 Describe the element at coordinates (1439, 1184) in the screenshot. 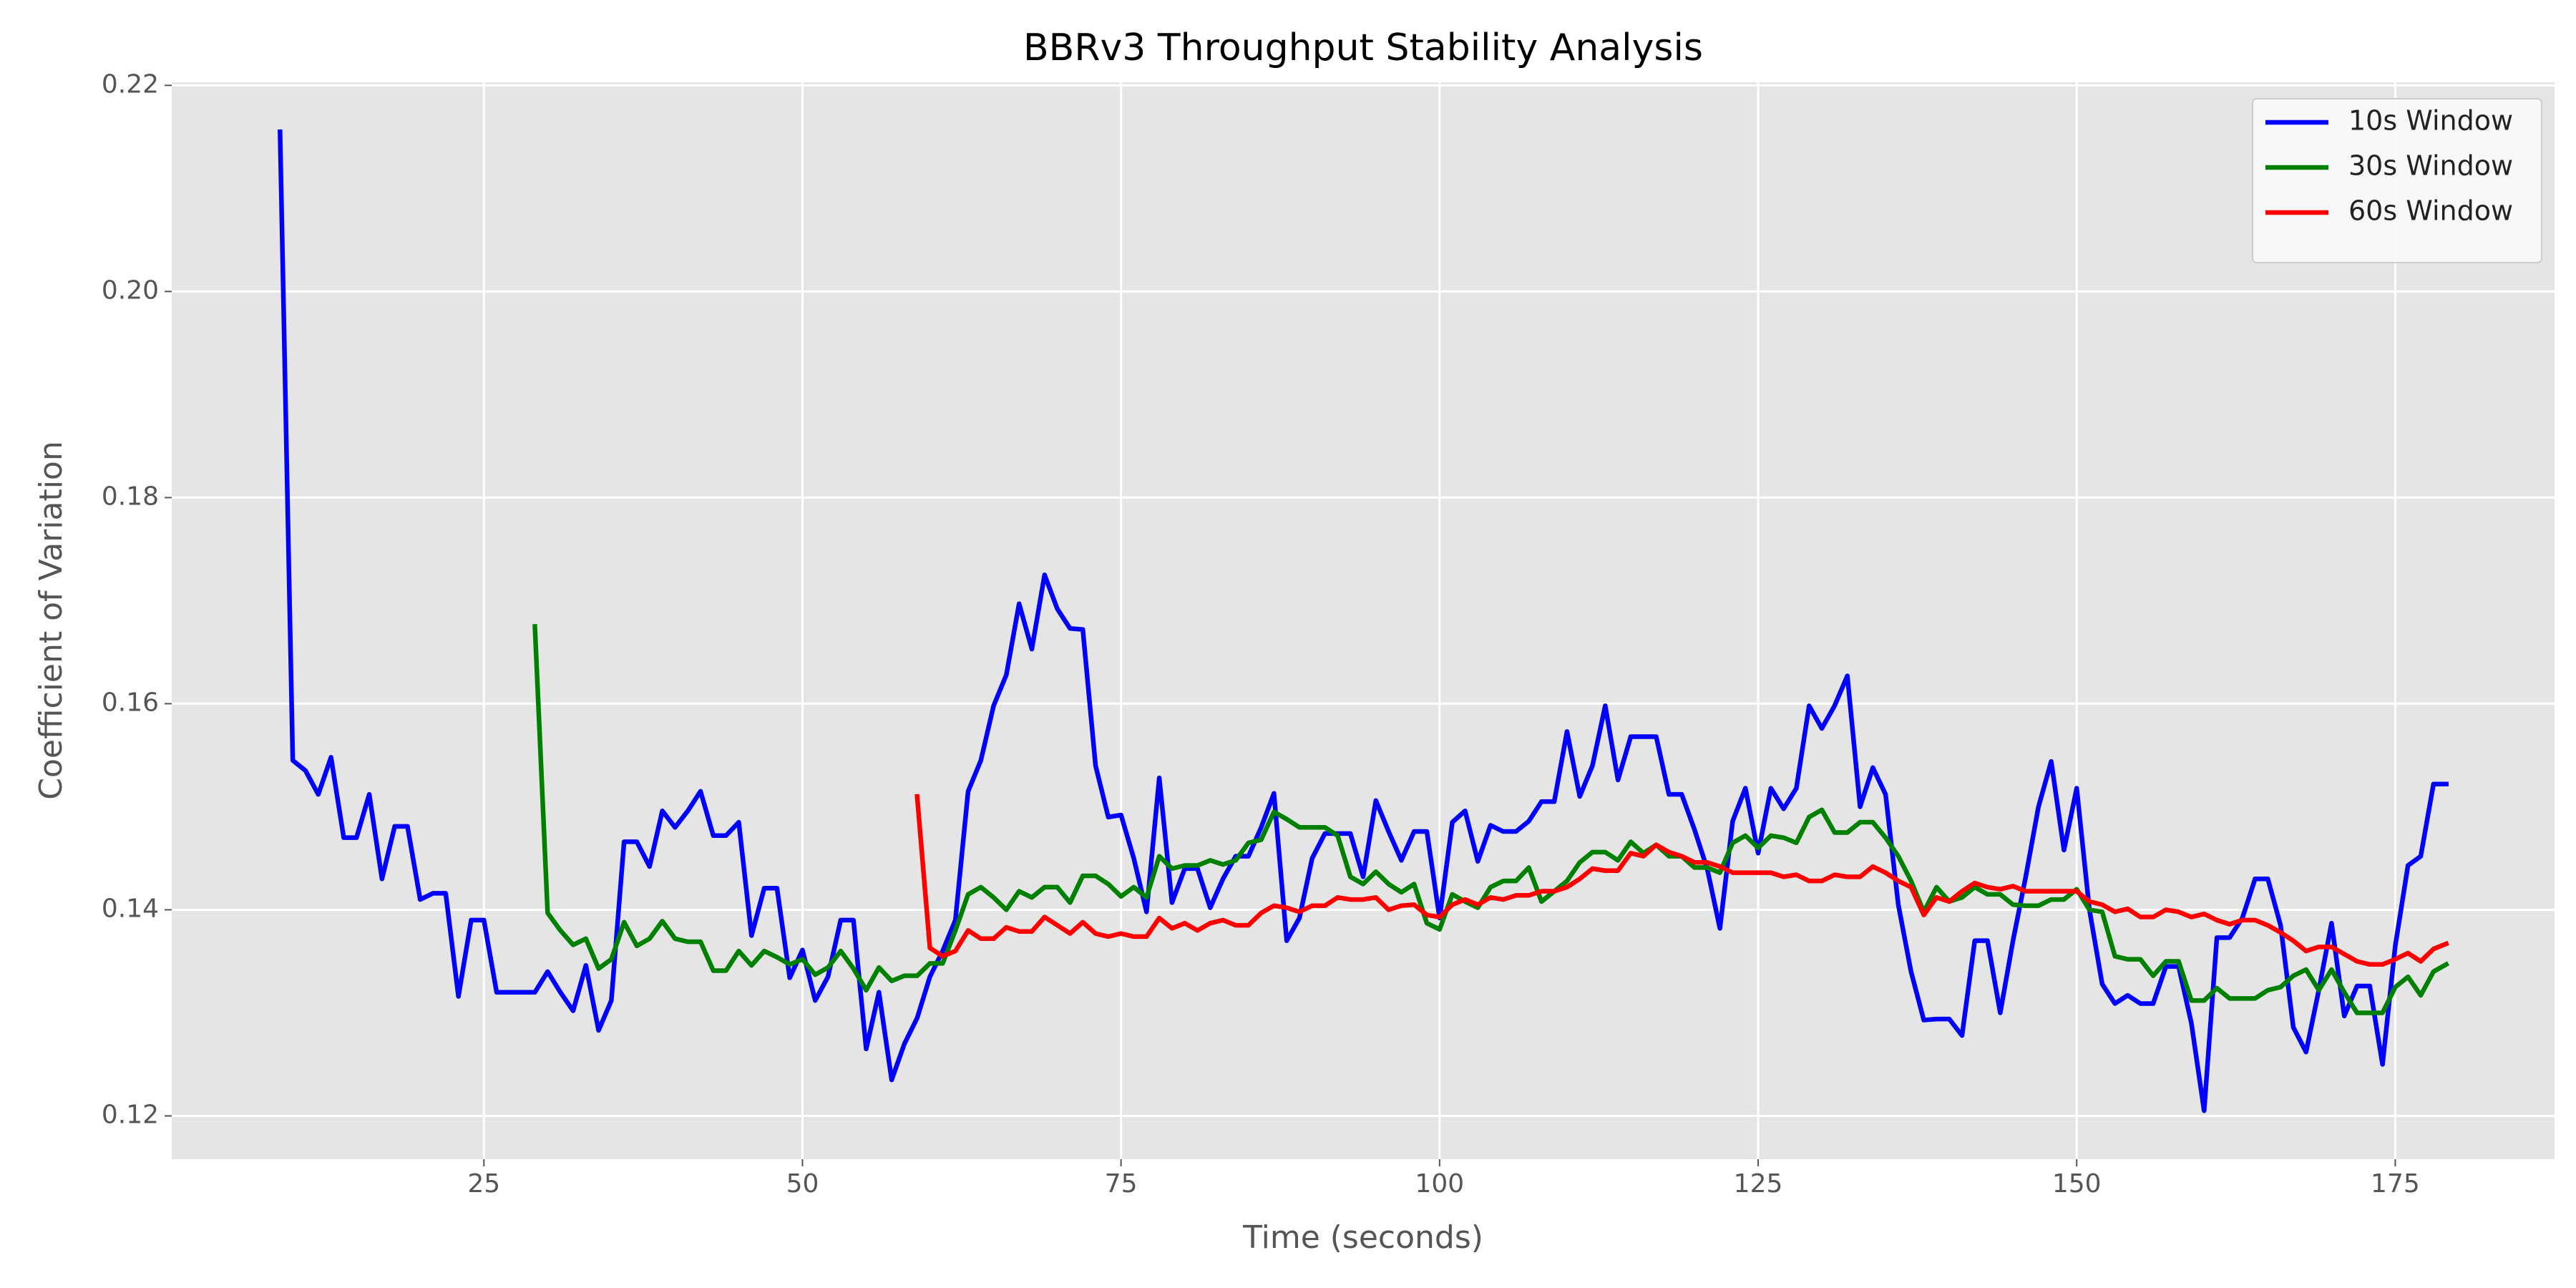

I see `x-tick-label: 100` at that location.